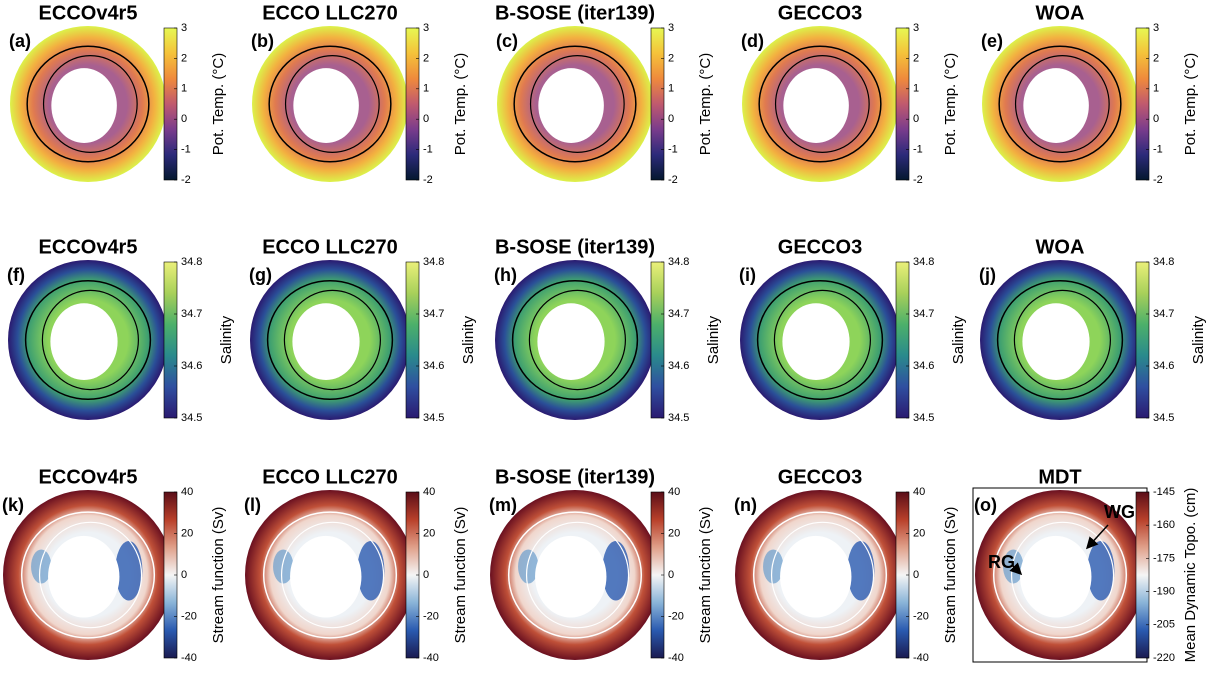 Image resolution: width=1215 pixels, height=694 pixels. What do you see at coordinates (1198, 339) in the screenshot?
I see `colorbar-label: Salinity` at bounding box center [1198, 339].